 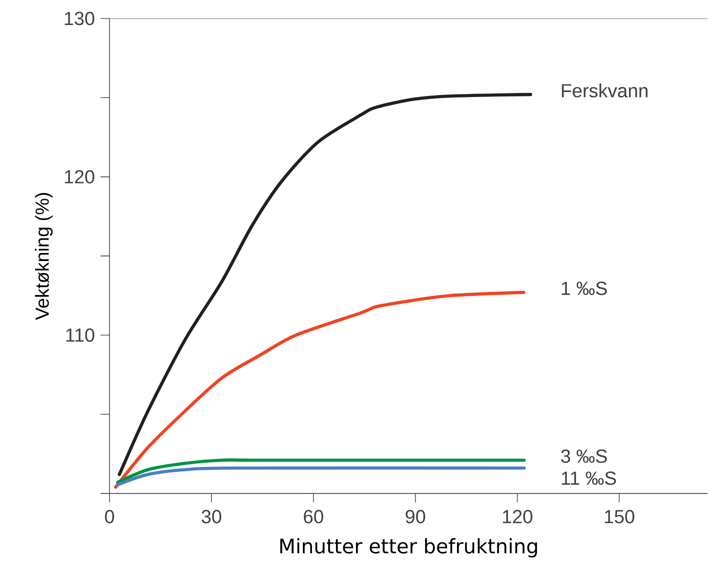 What do you see at coordinates (517, 517) in the screenshot?
I see `x-tick-label: 120` at bounding box center [517, 517].